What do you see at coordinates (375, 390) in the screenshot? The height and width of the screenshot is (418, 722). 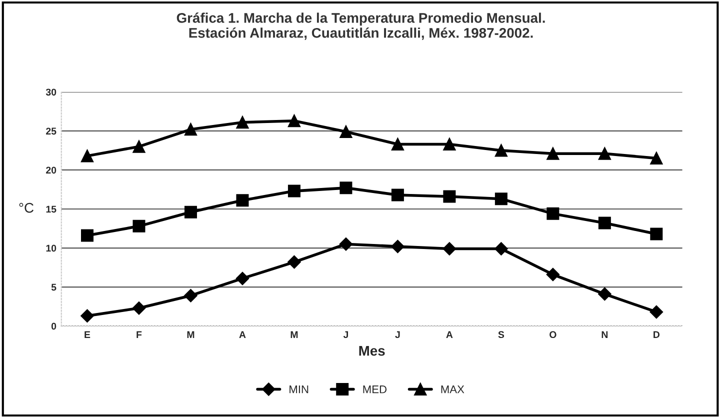 I see `legend-label: MED` at bounding box center [375, 390].